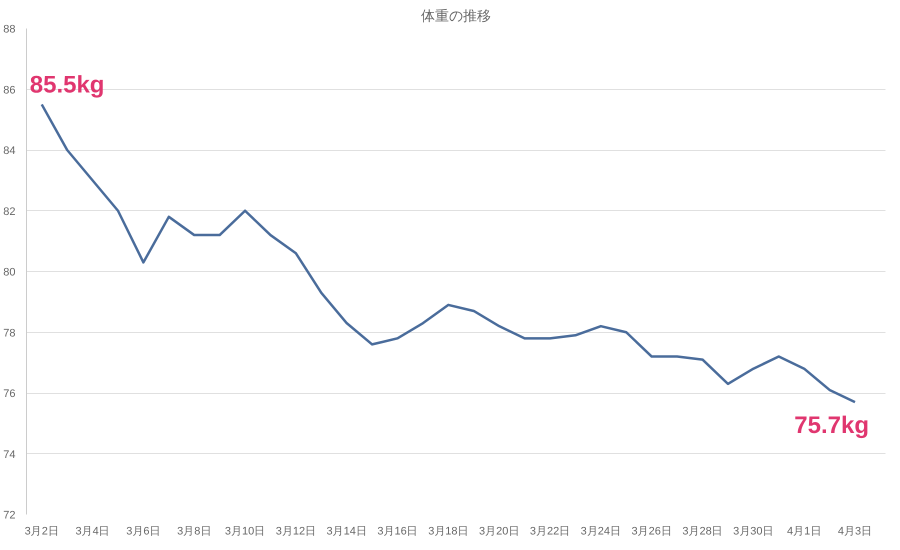 This screenshot has height=550, width=900. What do you see at coordinates (652, 532) in the screenshot?
I see `x-tick-label: 3月26日` at bounding box center [652, 532].